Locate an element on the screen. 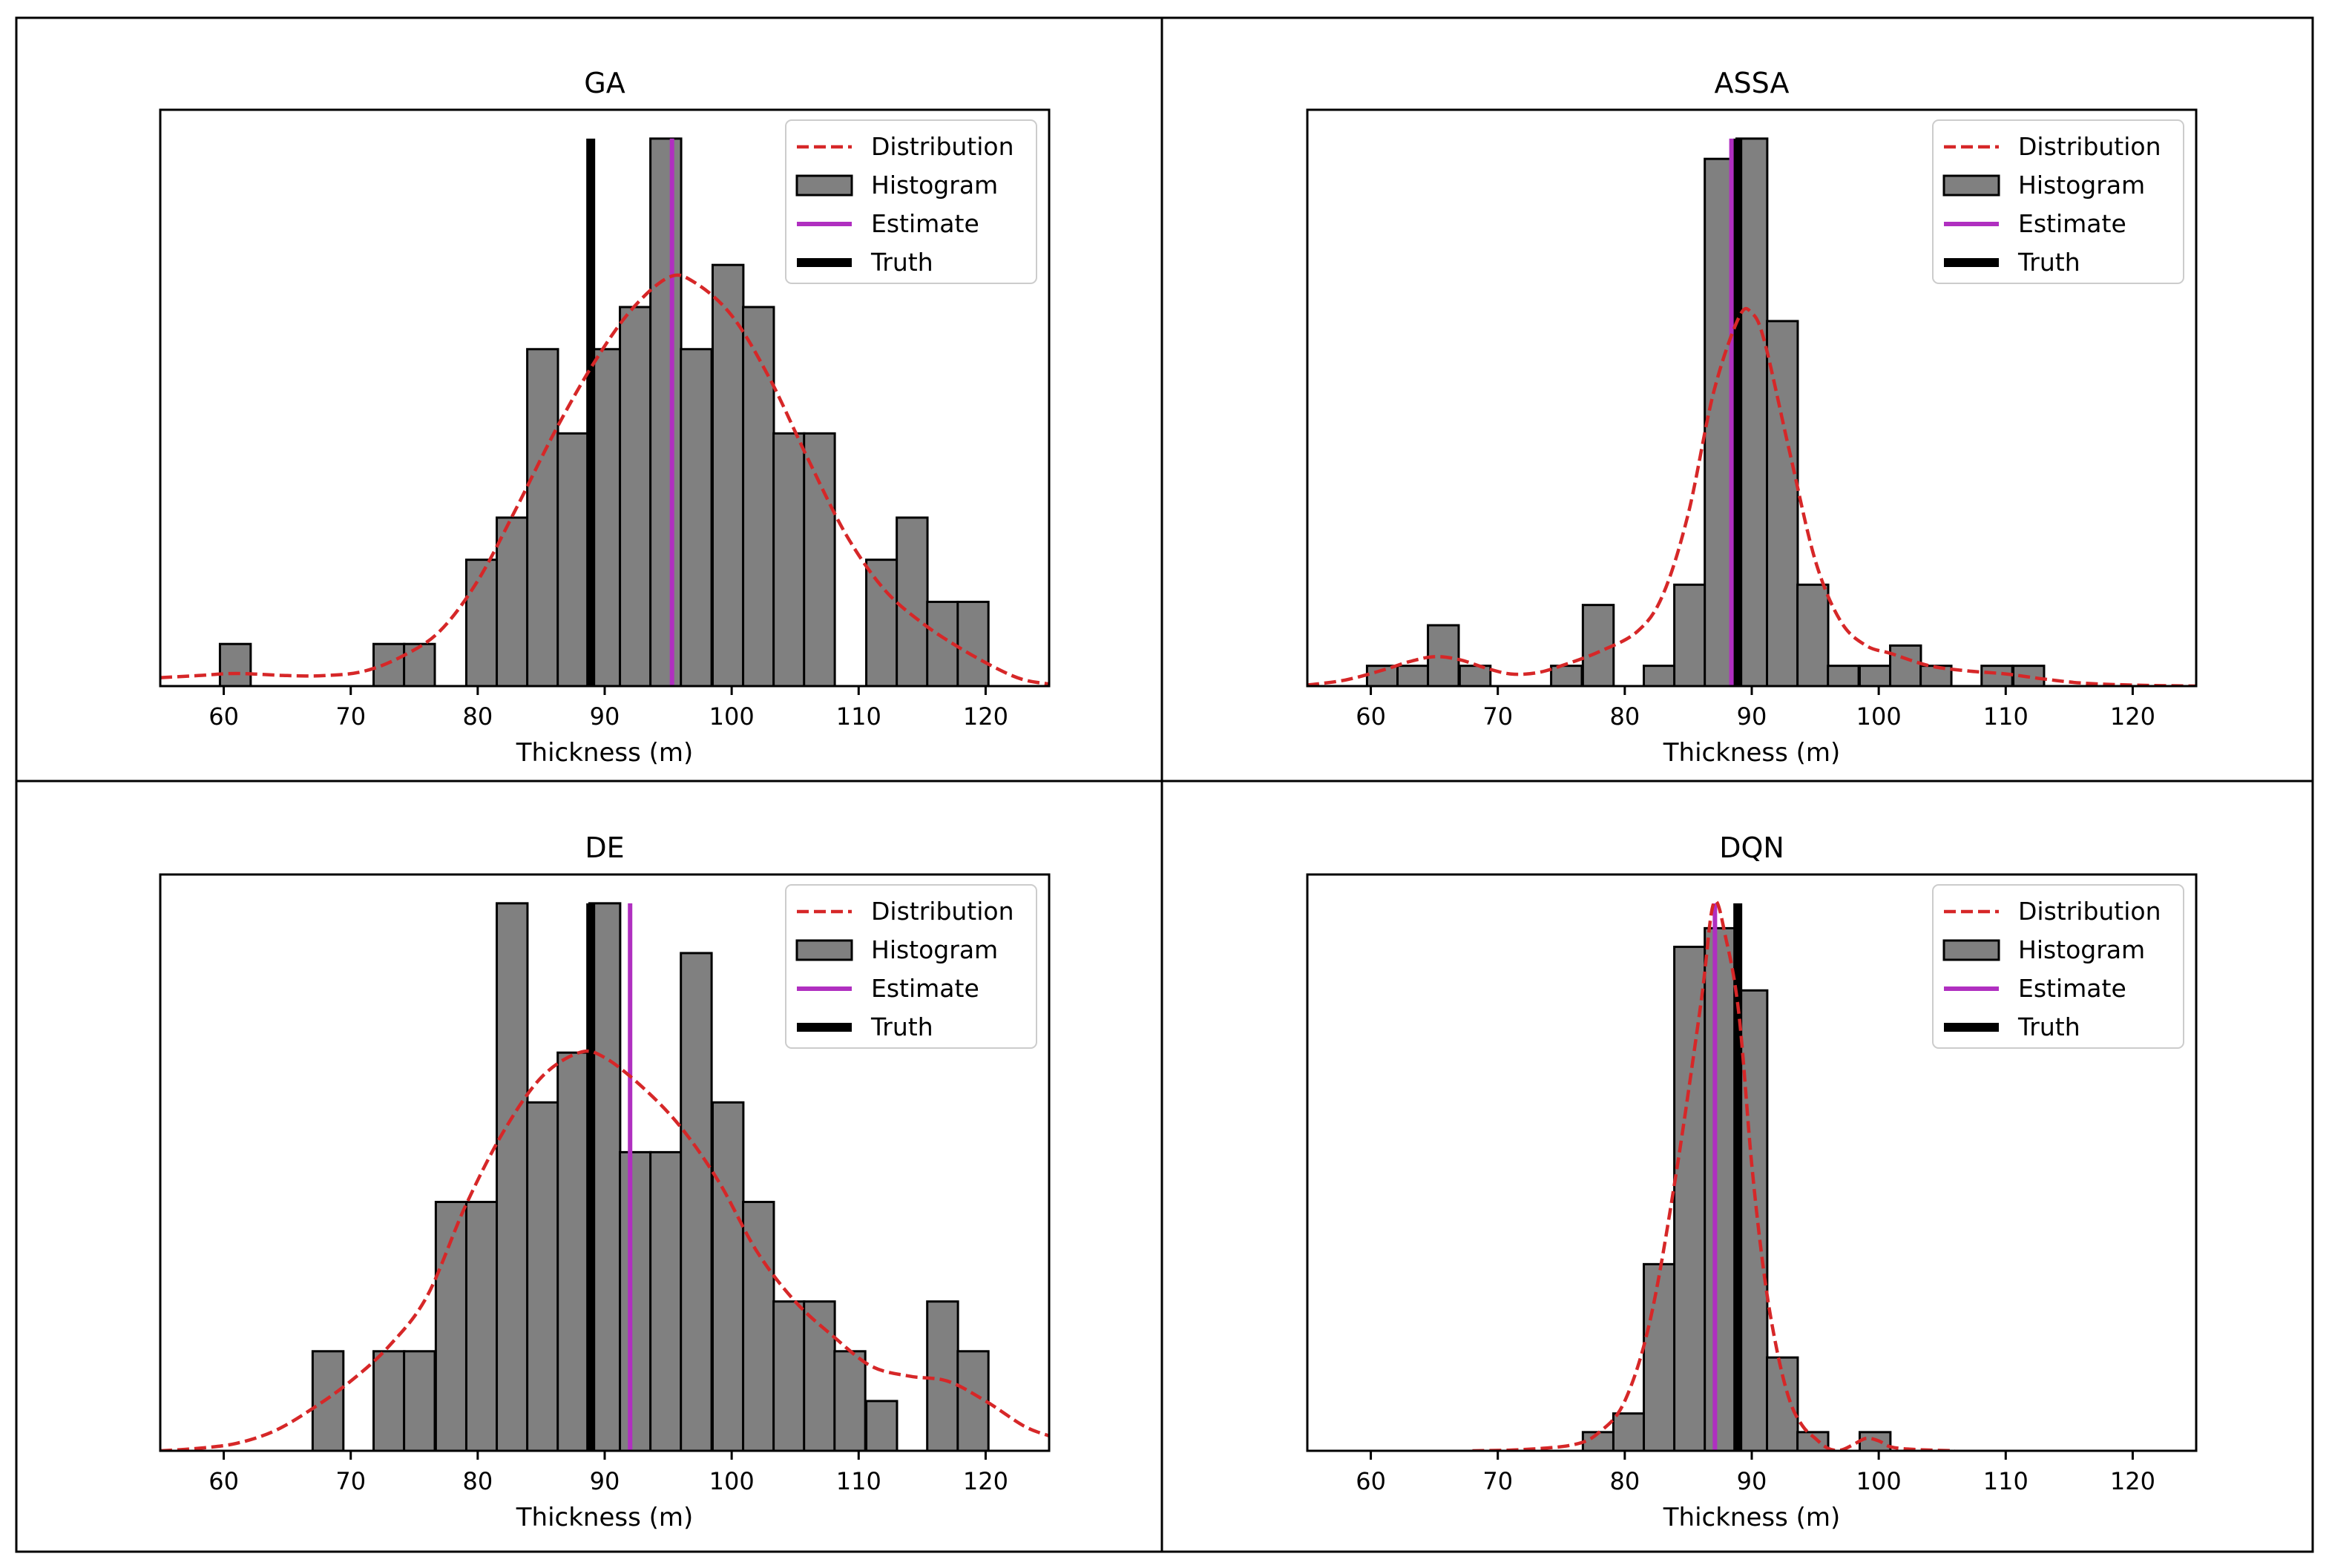  chart-title: DE is located at coordinates (604, 847).